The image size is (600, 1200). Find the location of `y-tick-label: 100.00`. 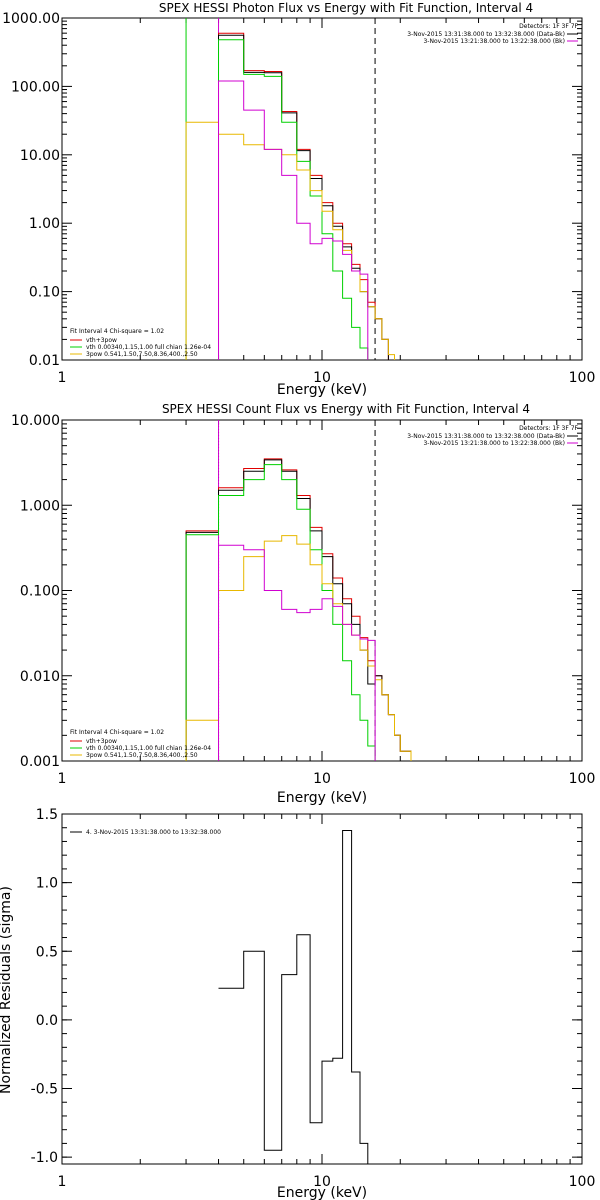

y-tick-label: 100.00 is located at coordinates (35, 87).